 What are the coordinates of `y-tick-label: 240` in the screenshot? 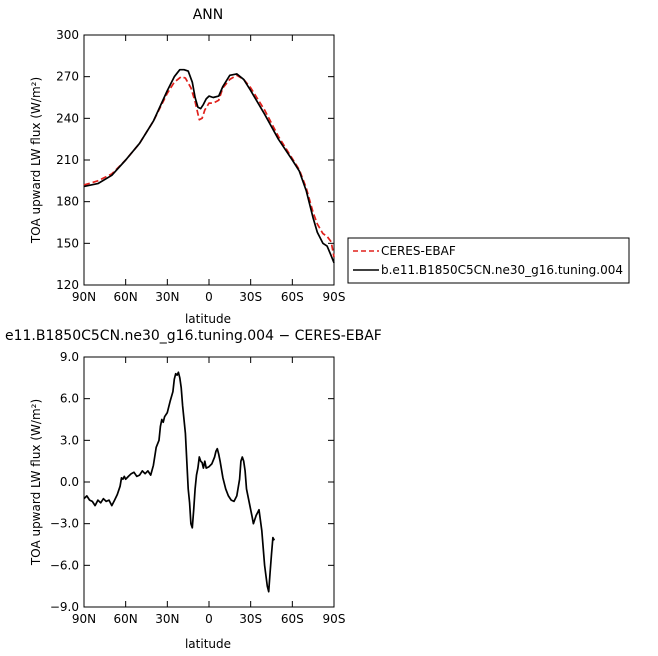 It's located at (67, 118).